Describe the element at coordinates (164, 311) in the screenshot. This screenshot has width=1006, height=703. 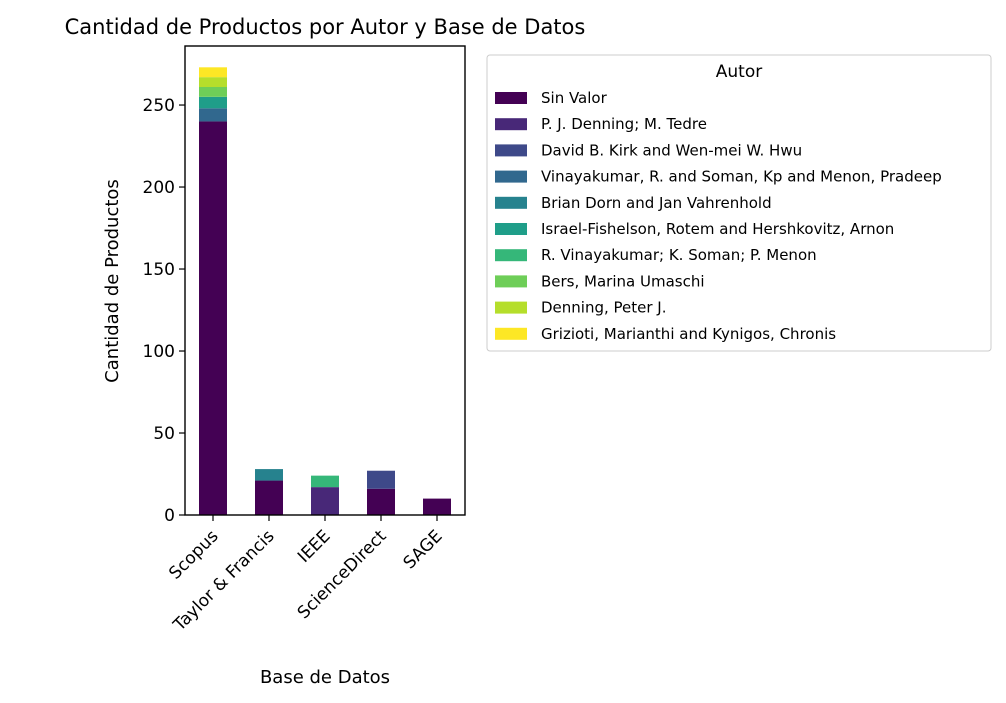
I see `y-axis: 0 50 100 150 200 250` at that location.